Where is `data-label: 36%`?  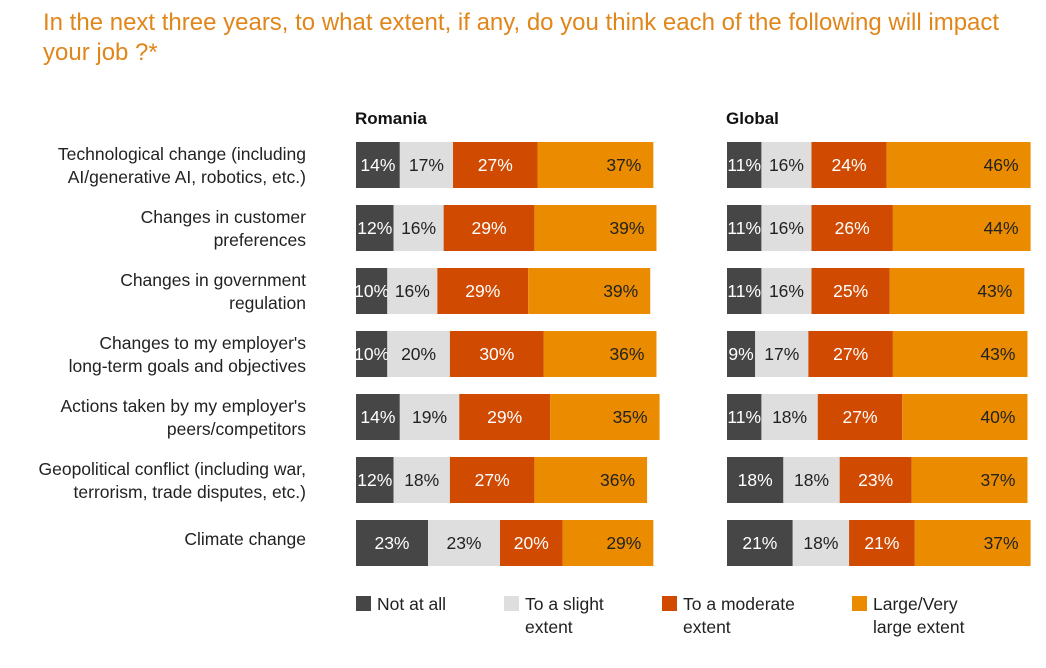
data-label: 36% is located at coordinates (626, 354).